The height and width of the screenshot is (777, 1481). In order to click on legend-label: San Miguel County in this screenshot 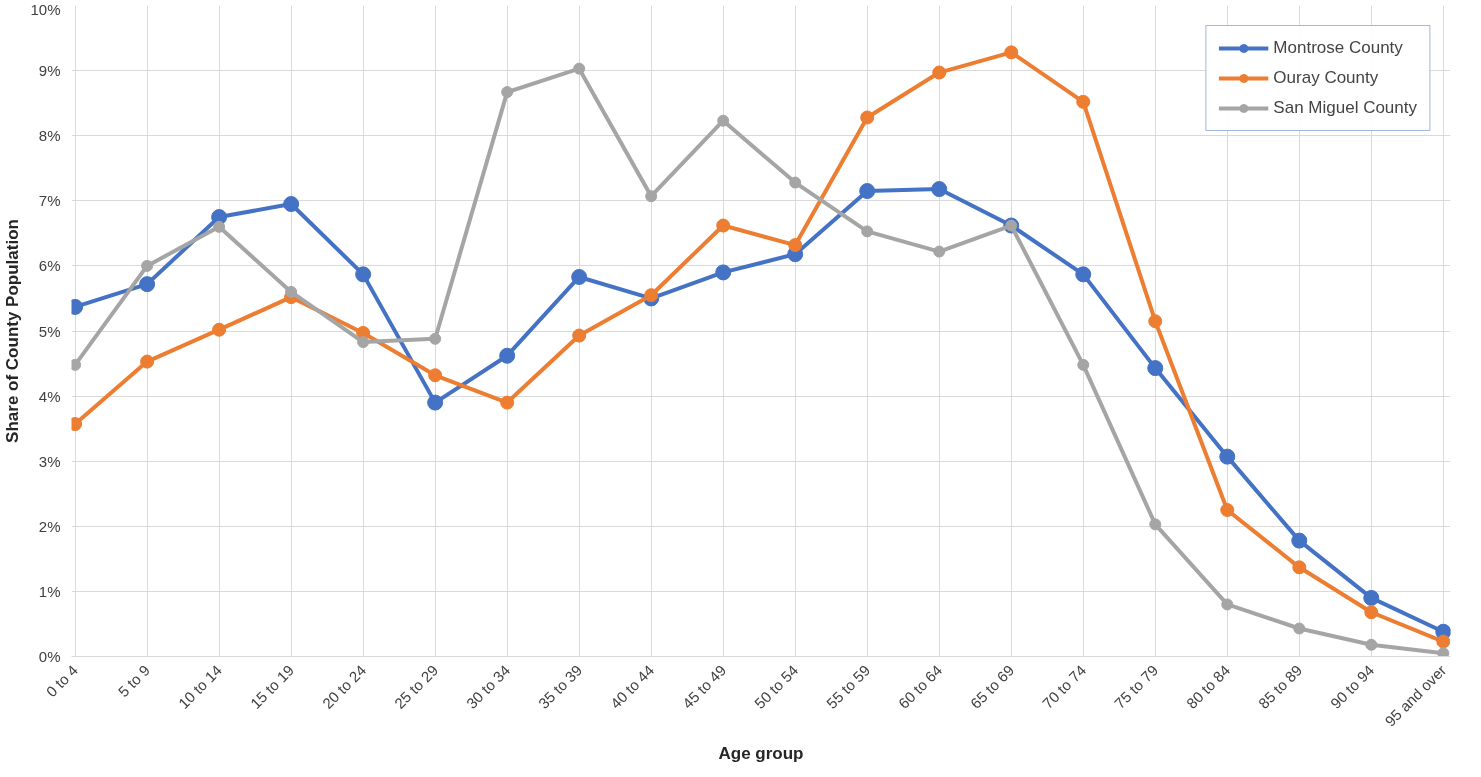, I will do `click(1345, 108)`.